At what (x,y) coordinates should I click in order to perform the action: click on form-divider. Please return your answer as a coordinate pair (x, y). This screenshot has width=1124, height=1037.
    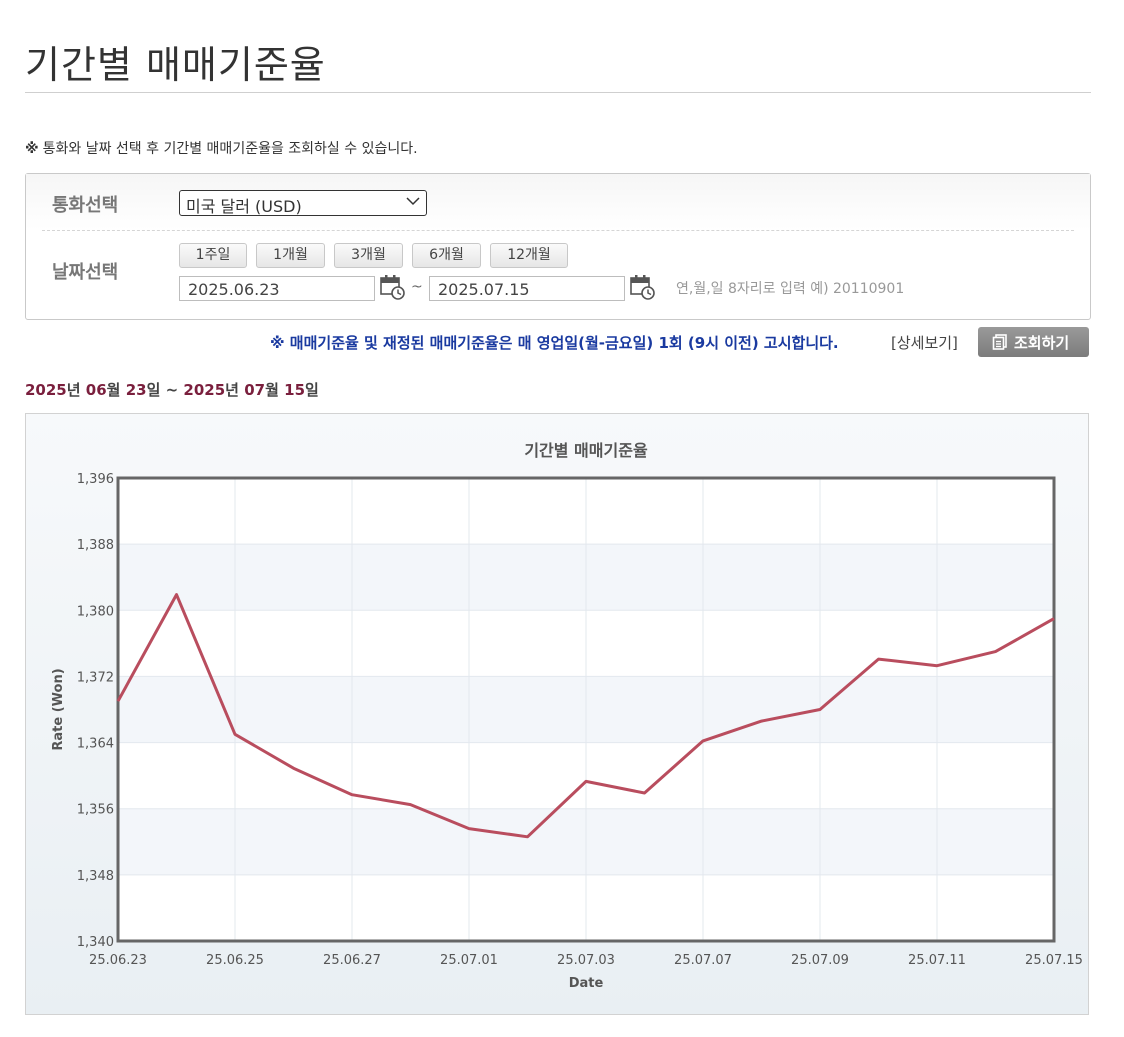
    Looking at the image, I should click on (558, 230).